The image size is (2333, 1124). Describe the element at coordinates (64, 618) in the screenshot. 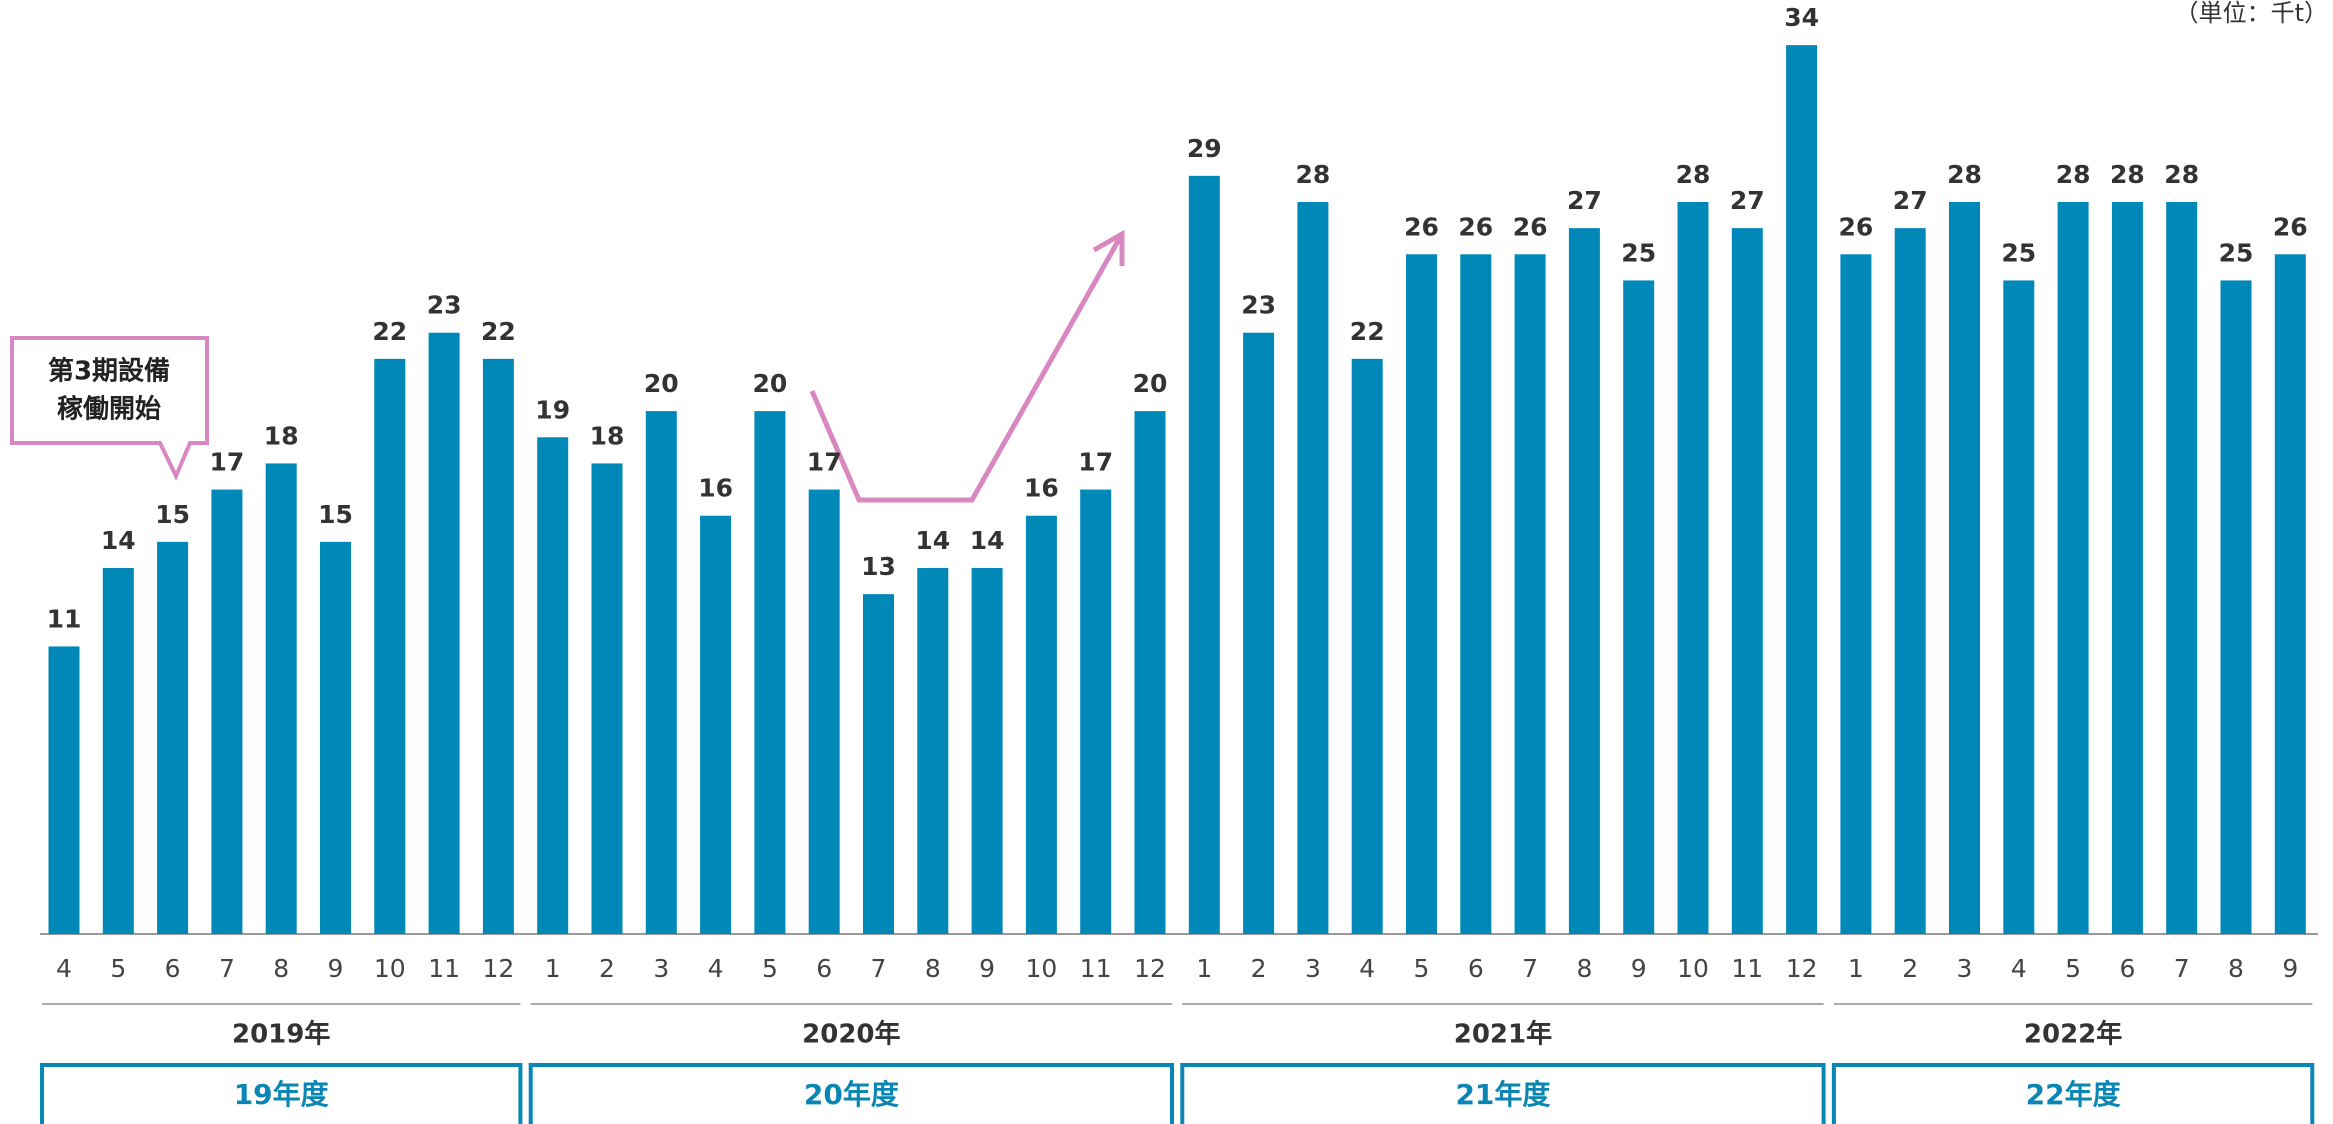

I see `value-label: 11` at that location.